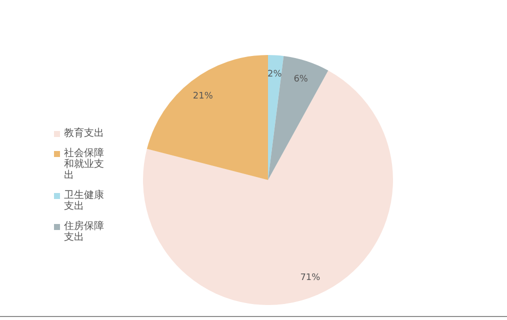 This screenshot has width=507, height=320. What do you see at coordinates (275, 74) in the screenshot?
I see `data-label: 2%` at bounding box center [275, 74].